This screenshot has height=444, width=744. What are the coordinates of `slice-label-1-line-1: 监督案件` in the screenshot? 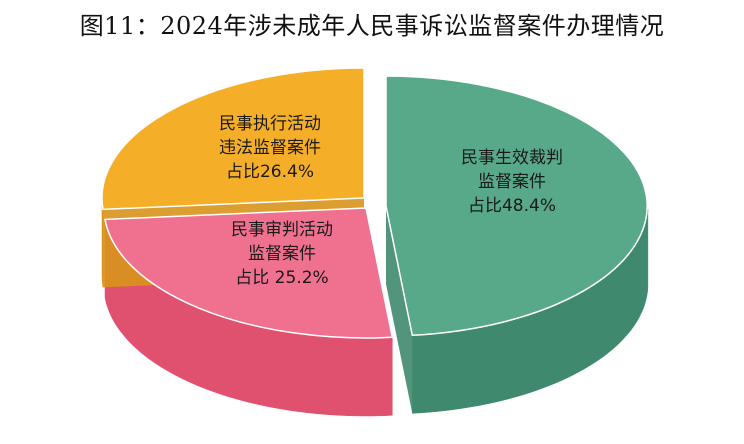 It's located at (282, 254).